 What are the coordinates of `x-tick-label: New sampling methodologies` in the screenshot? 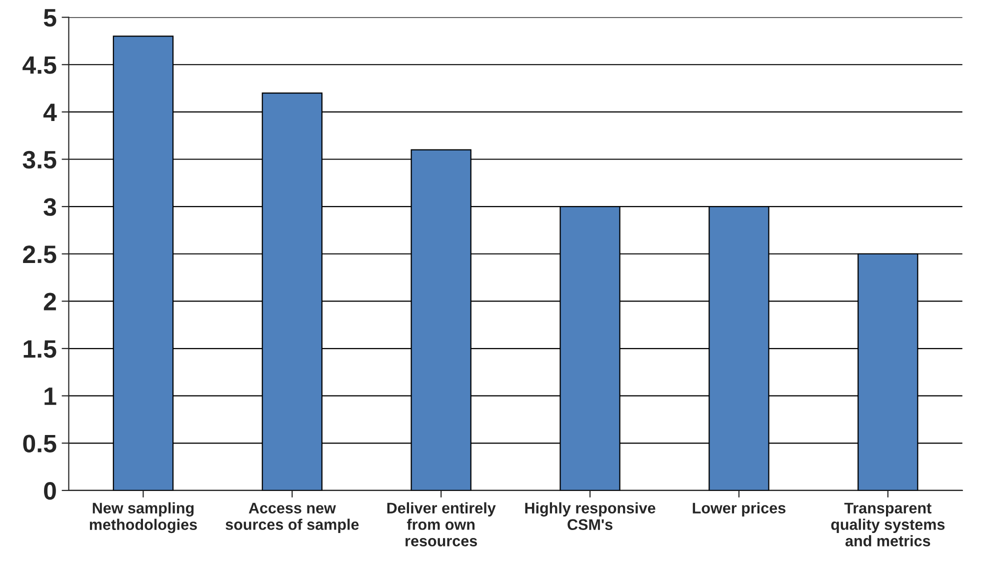 It's located at (143, 518).